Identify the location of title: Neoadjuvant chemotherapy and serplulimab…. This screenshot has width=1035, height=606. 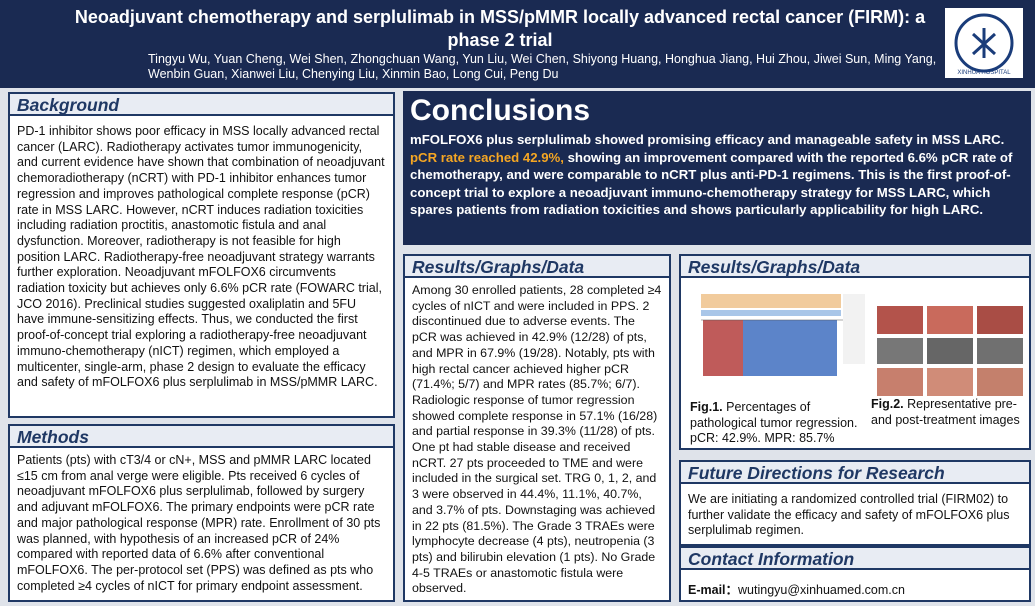
(500, 28).